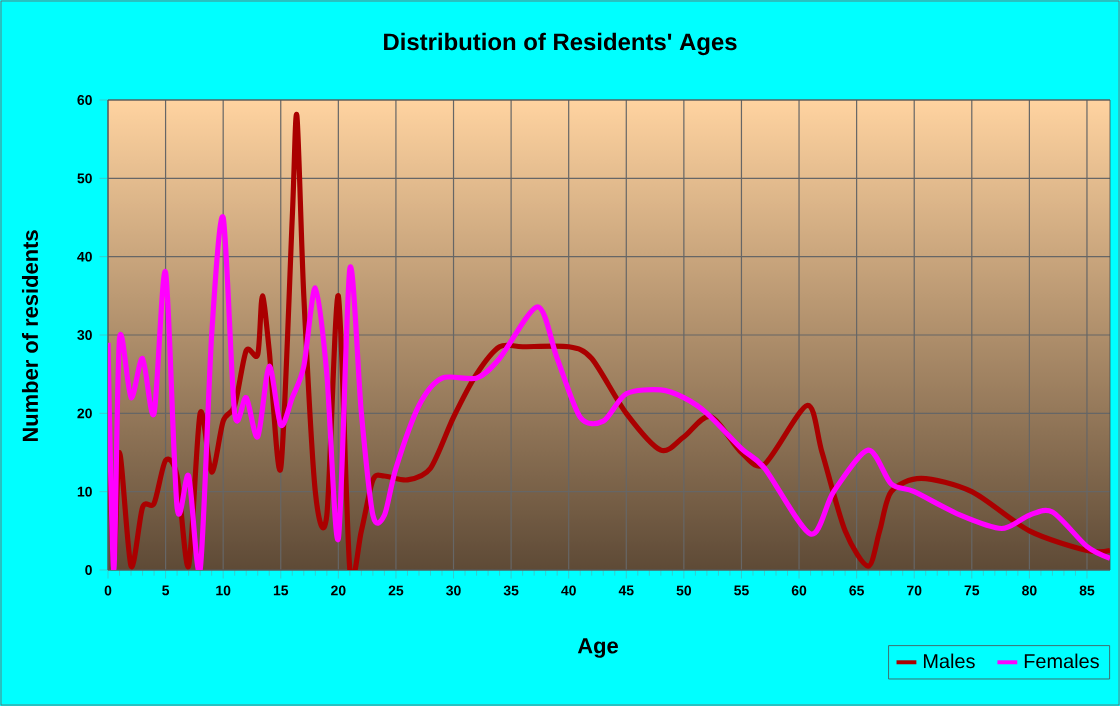 Image resolution: width=1120 pixels, height=706 pixels. Describe the element at coordinates (560, 44) in the screenshot. I see `chart-title: Distribution of Residents' Ages` at that location.